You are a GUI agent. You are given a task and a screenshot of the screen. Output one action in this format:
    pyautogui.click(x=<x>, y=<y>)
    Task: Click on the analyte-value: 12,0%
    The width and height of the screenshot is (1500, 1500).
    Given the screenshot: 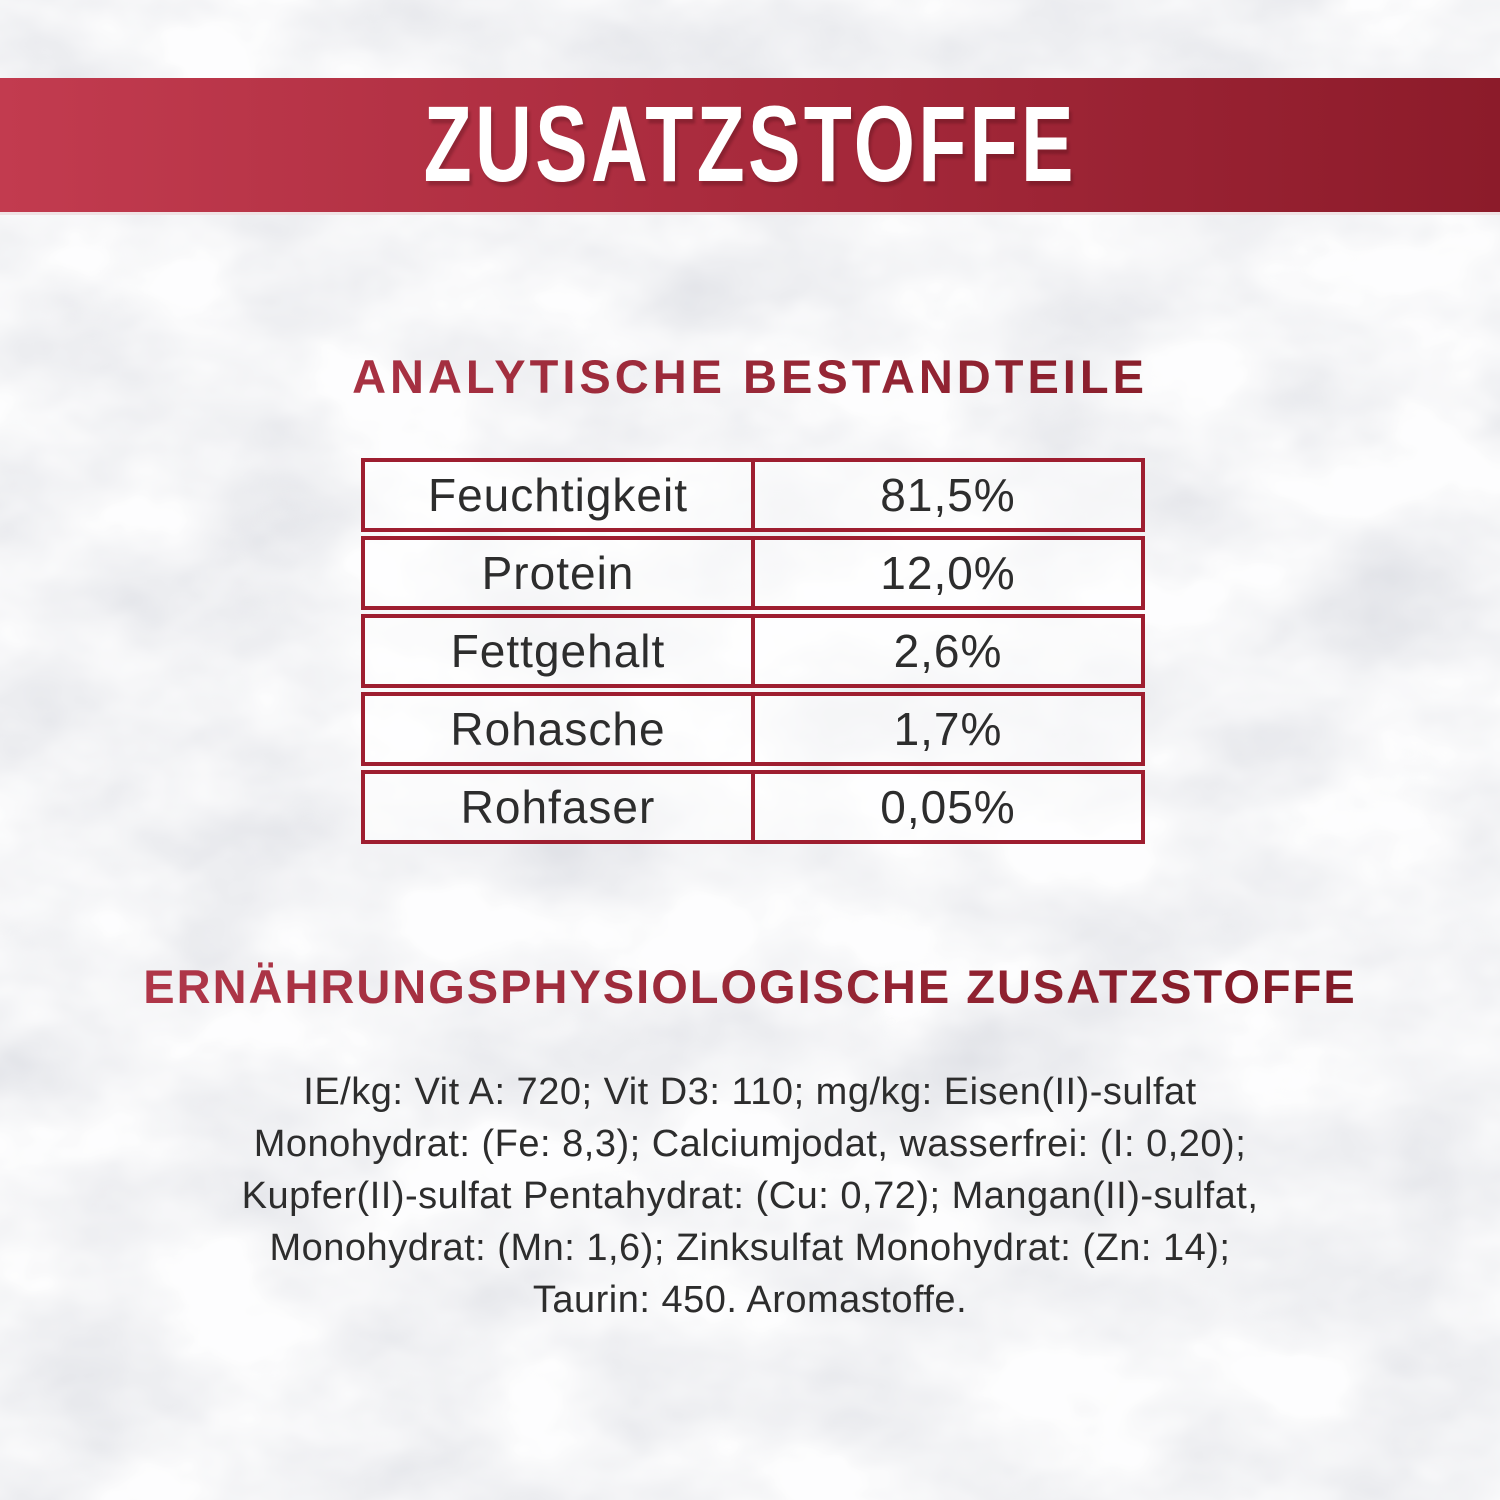 What is the action you would take?
    pyautogui.click(x=948, y=573)
    